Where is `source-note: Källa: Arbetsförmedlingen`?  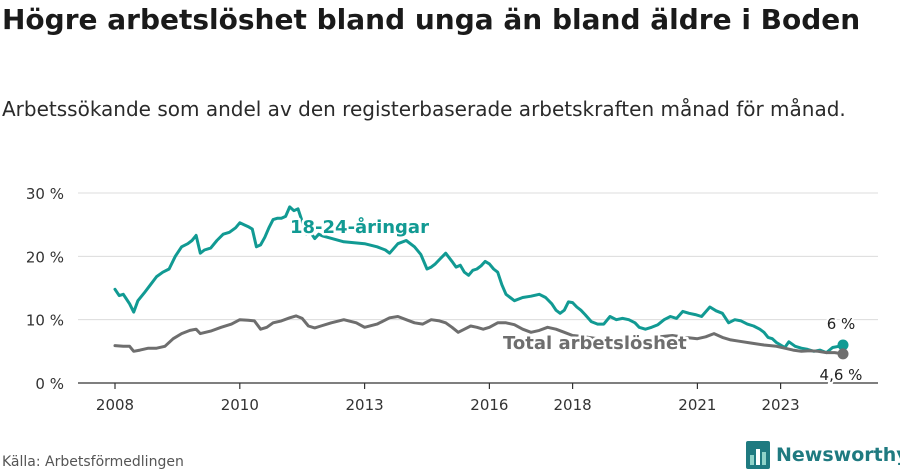
source-note: Källa: Arbetsförmedlingen is located at coordinates (93, 462).